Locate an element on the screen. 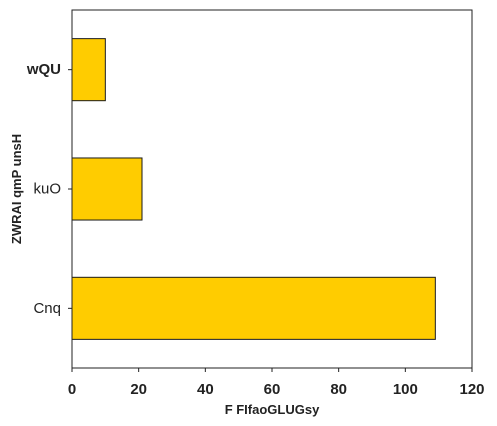 Image resolution: width=497 pixels, height=426 pixels. x-tick-label-60: 60 is located at coordinates (272, 389).